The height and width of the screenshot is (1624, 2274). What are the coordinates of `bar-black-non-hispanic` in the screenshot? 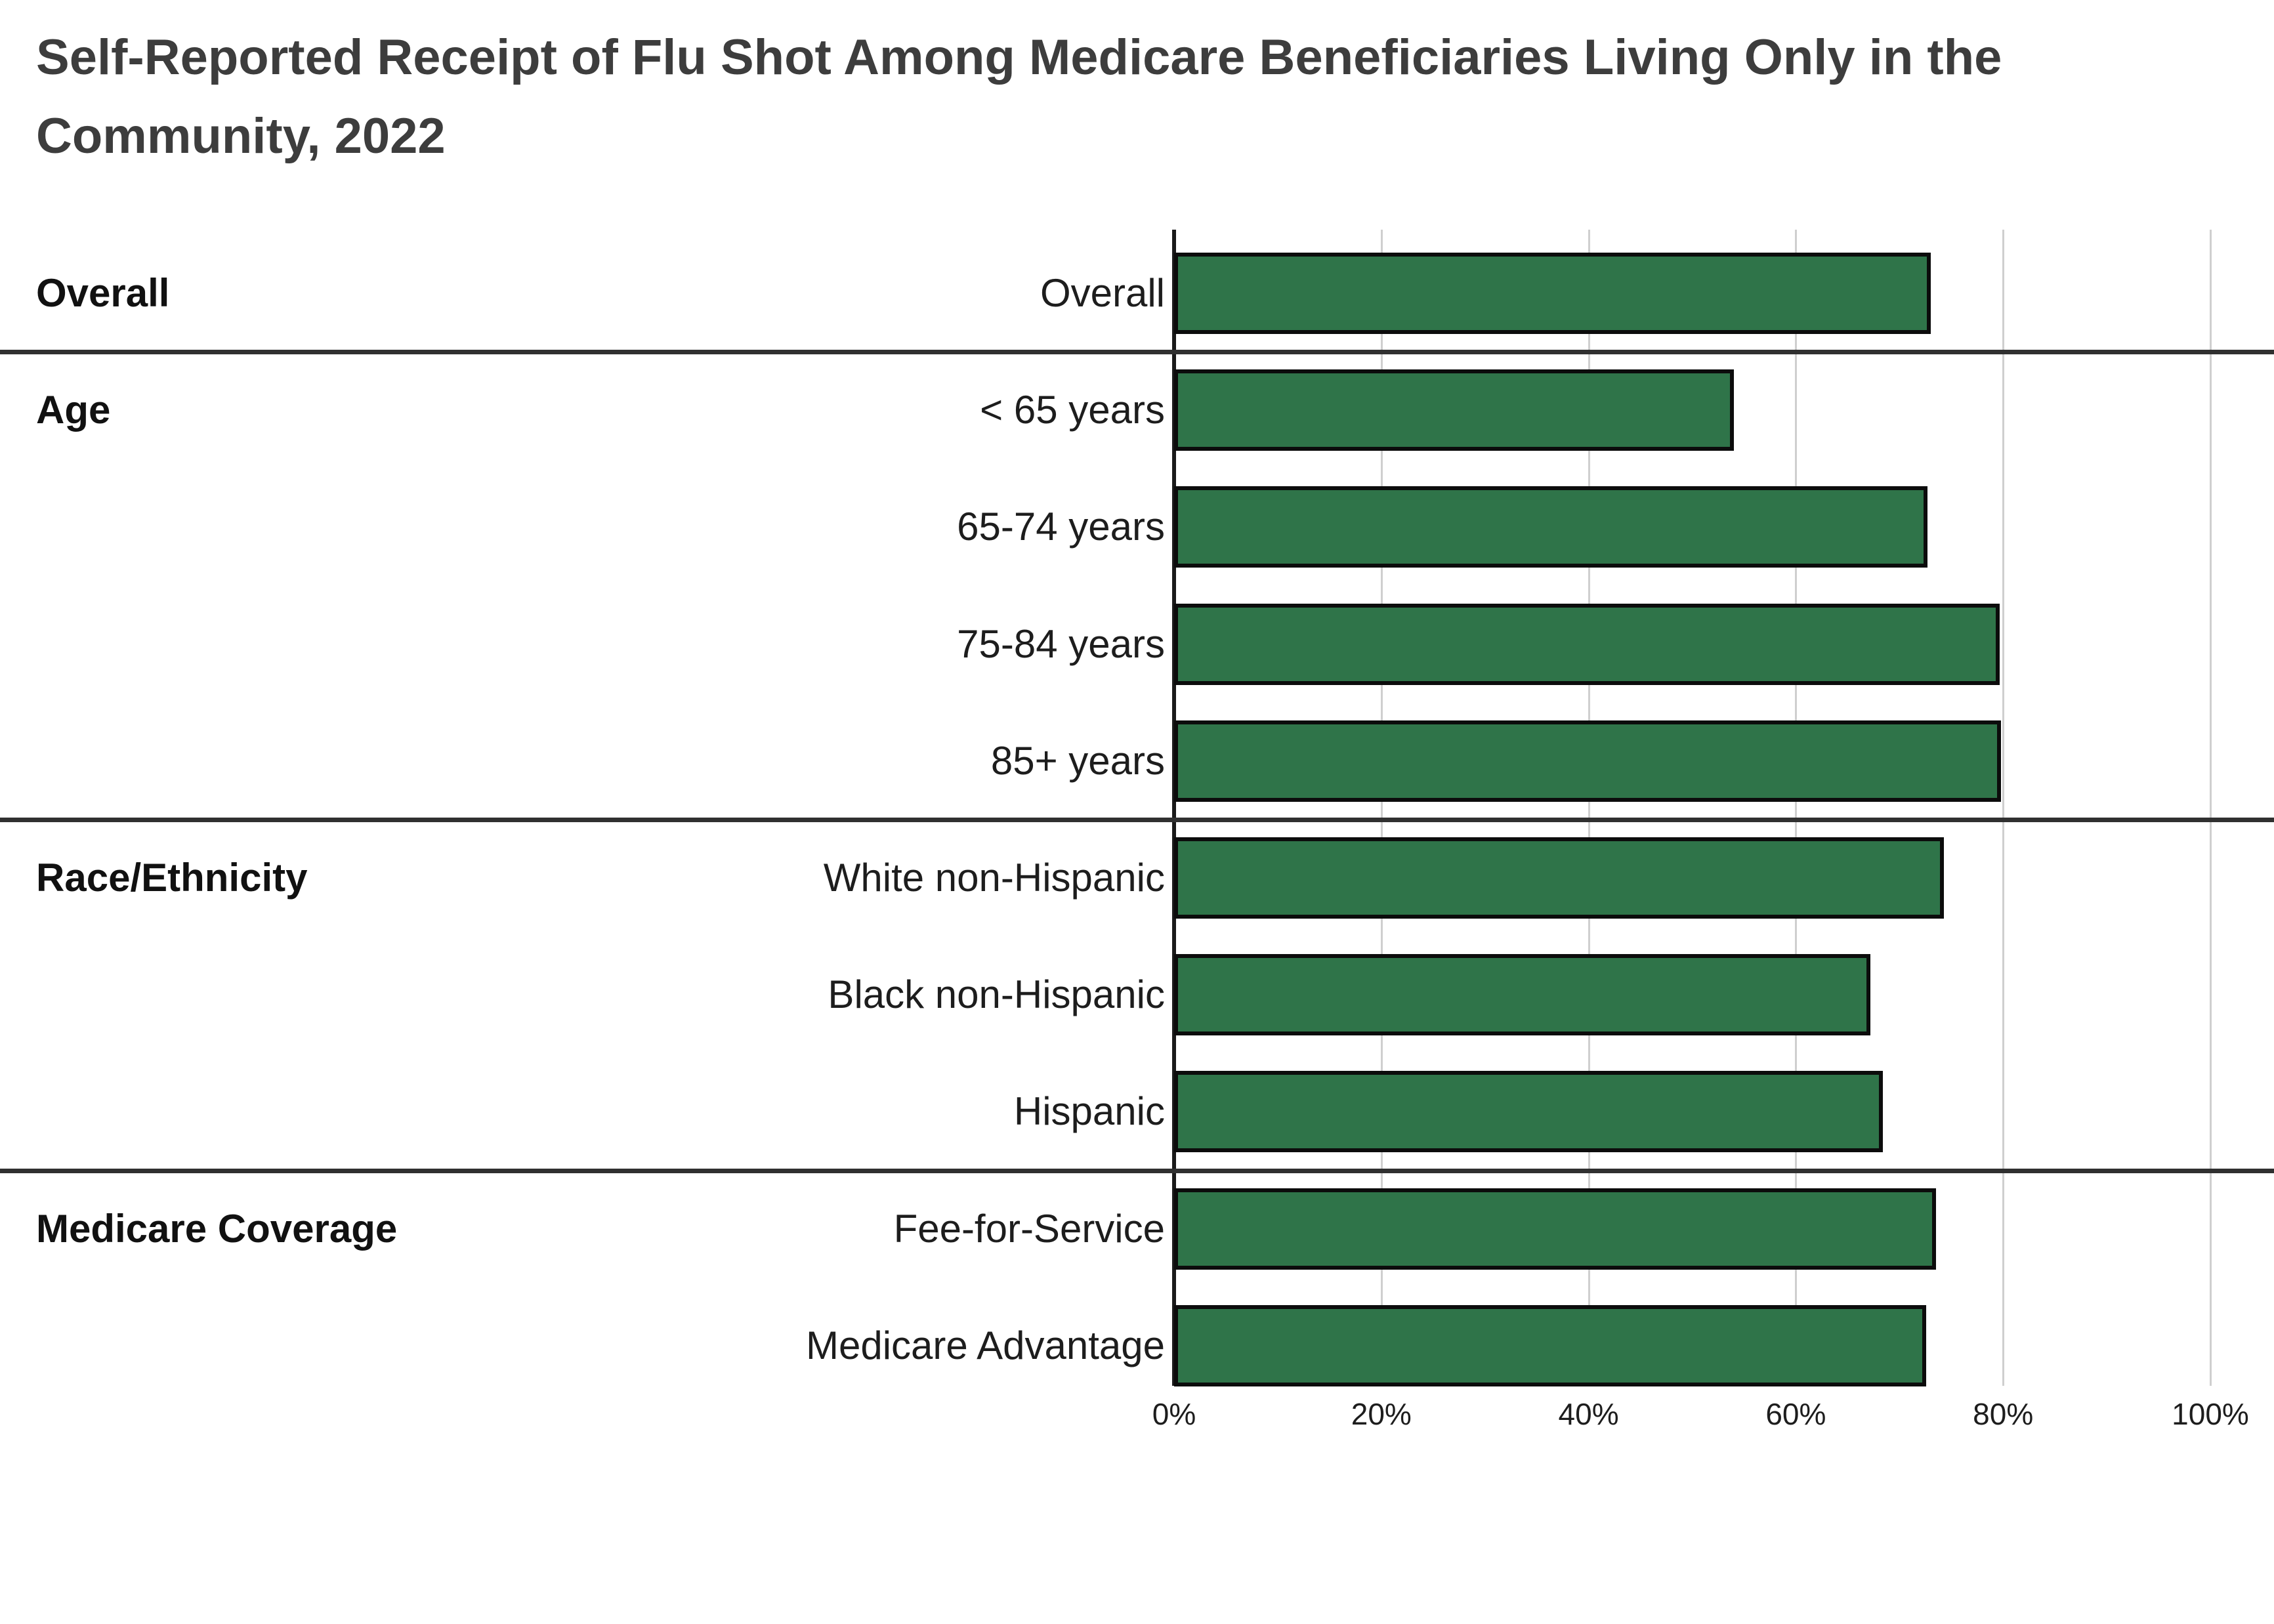 It's located at (1522, 995).